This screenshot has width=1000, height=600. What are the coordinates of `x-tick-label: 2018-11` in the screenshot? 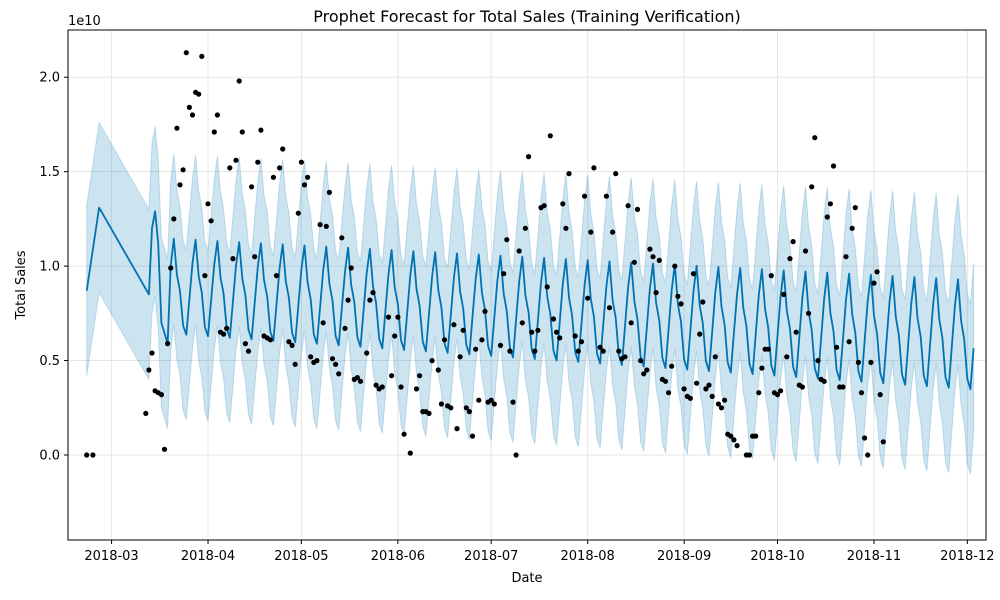 It's located at (874, 556).